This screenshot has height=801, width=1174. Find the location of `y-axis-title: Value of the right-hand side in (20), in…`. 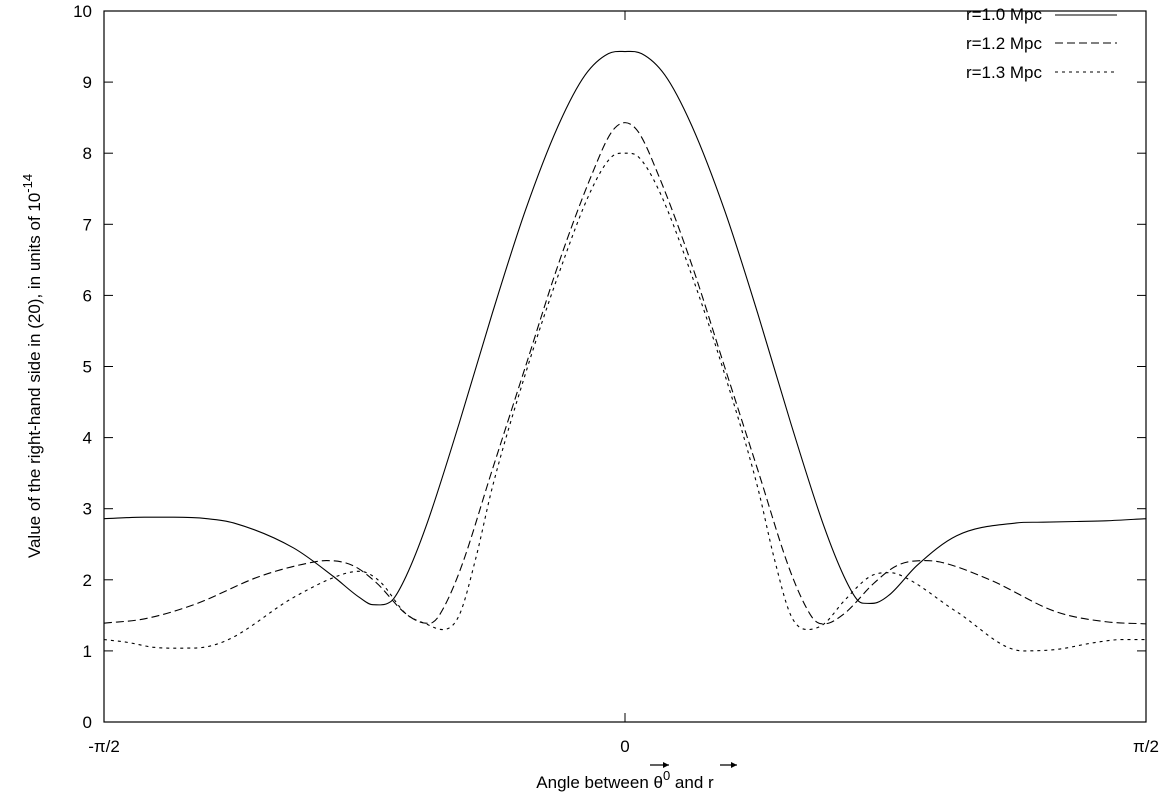

y-axis-title: Value of the right-hand side in (20), in… is located at coordinates (32, 366).